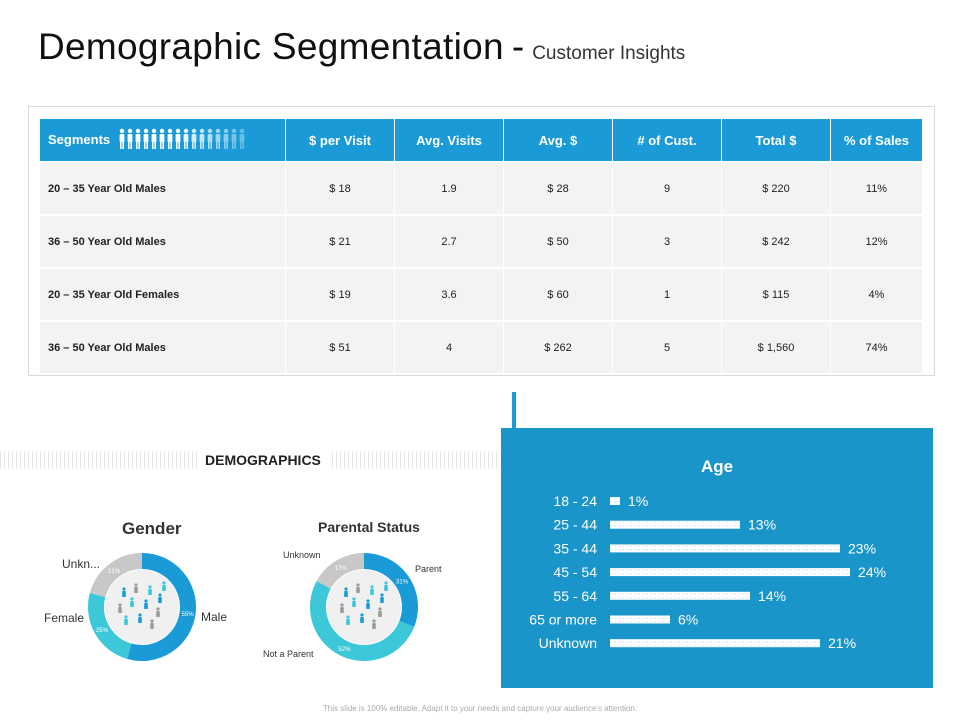 Image resolution: width=960 pixels, height=720 pixels. I want to click on slice-value-label: 52%, so click(344, 650).